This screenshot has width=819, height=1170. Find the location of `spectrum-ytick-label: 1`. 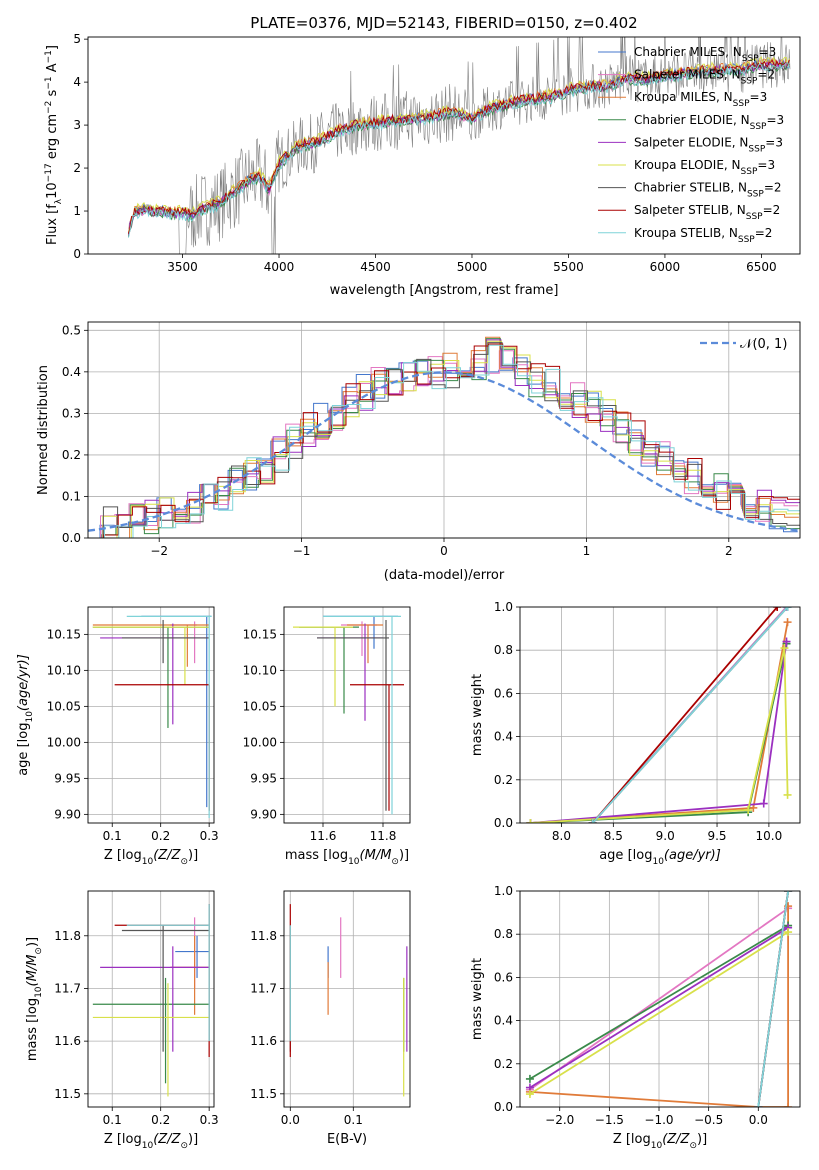

spectrum-ytick-label: 1 is located at coordinates (77, 211).